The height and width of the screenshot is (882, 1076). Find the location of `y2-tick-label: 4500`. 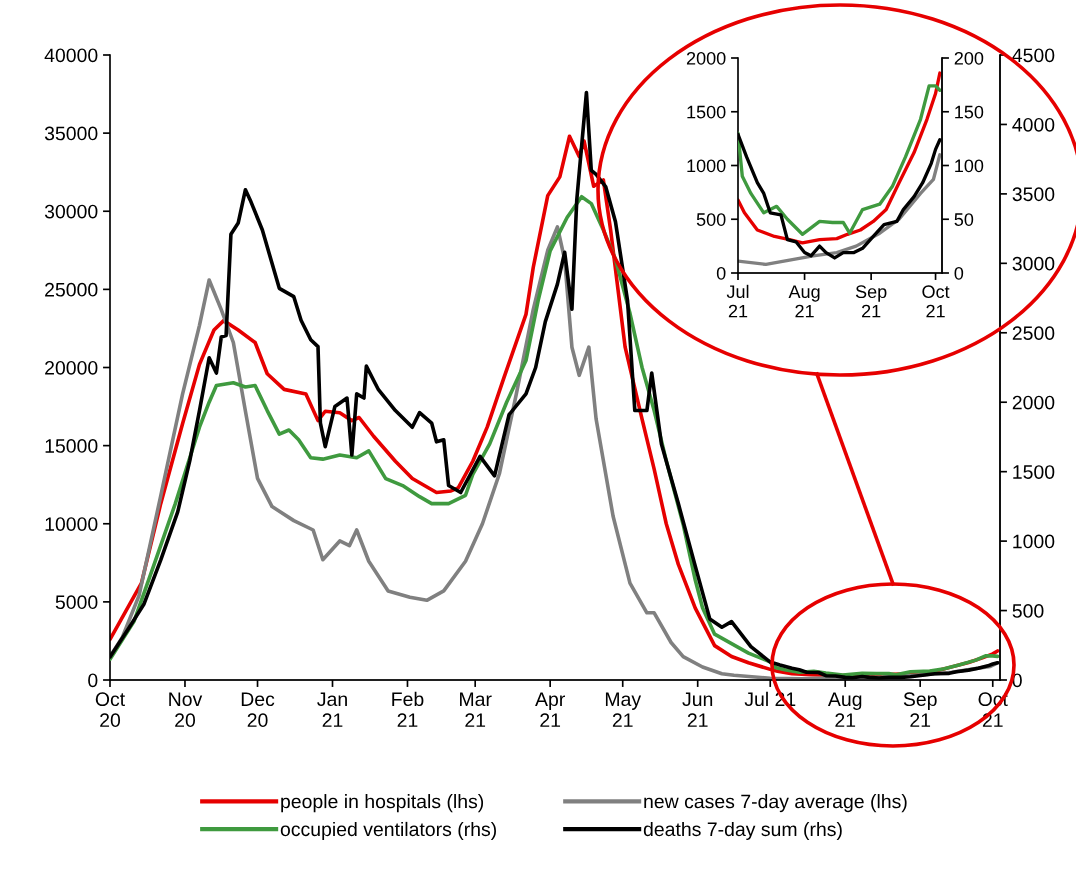

y2-tick-label: 4500 is located at coordinates (1033, 55).